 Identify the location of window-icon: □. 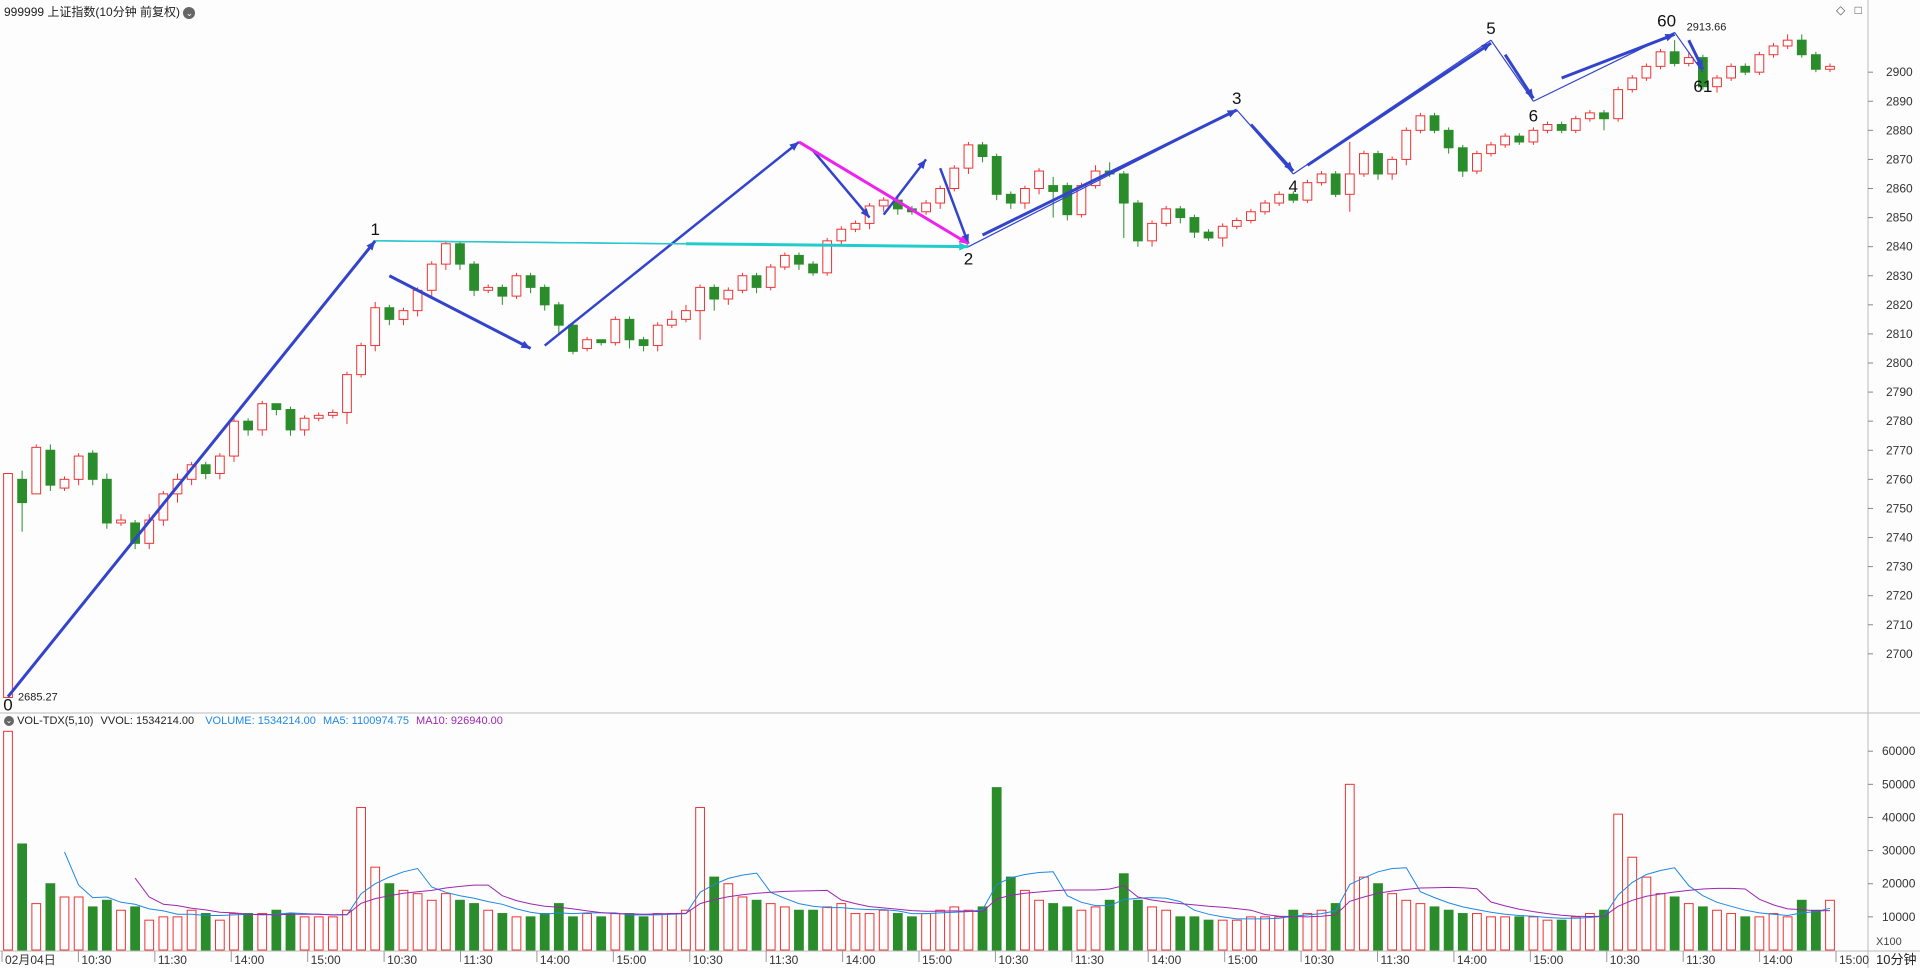
(1858, 10).